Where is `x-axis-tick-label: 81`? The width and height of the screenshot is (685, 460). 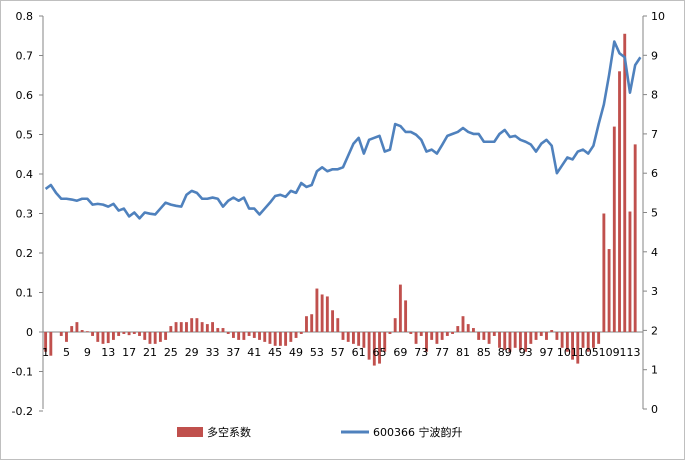 x-axis-tick-label: 81 is located at coordinates (463, 352).